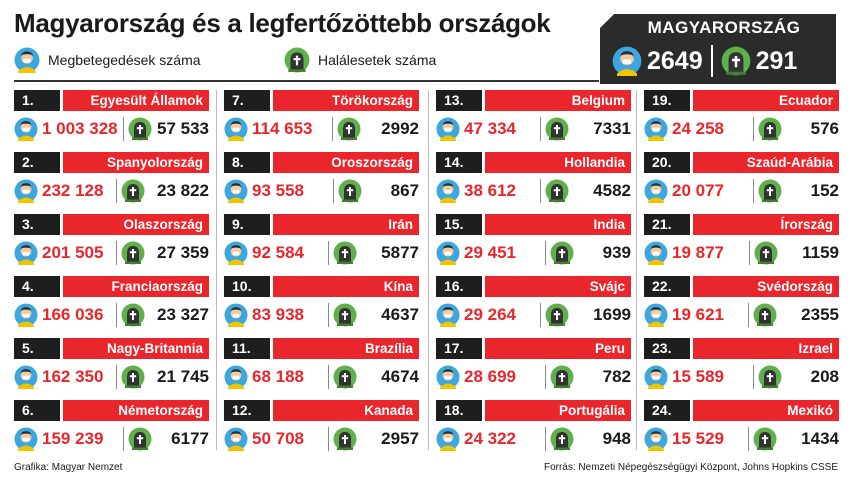  Describe the element at coordinates (321, 377) in the screenshot. I see `card-figures: 68 188 4674` at that location.